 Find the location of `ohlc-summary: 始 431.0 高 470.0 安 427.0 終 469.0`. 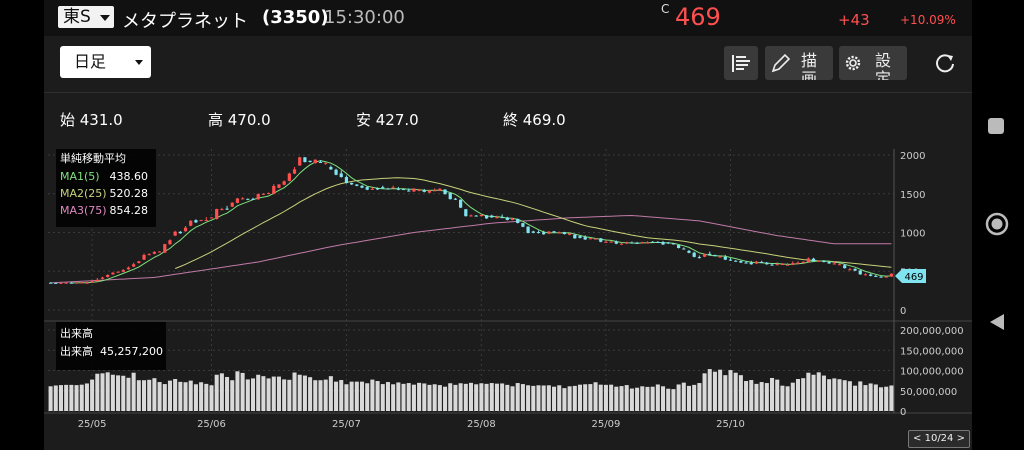

ohlc-summary: 始 431.0 高 470.0 安 427.0 終 469.0 is located at coordinates (508, 120).